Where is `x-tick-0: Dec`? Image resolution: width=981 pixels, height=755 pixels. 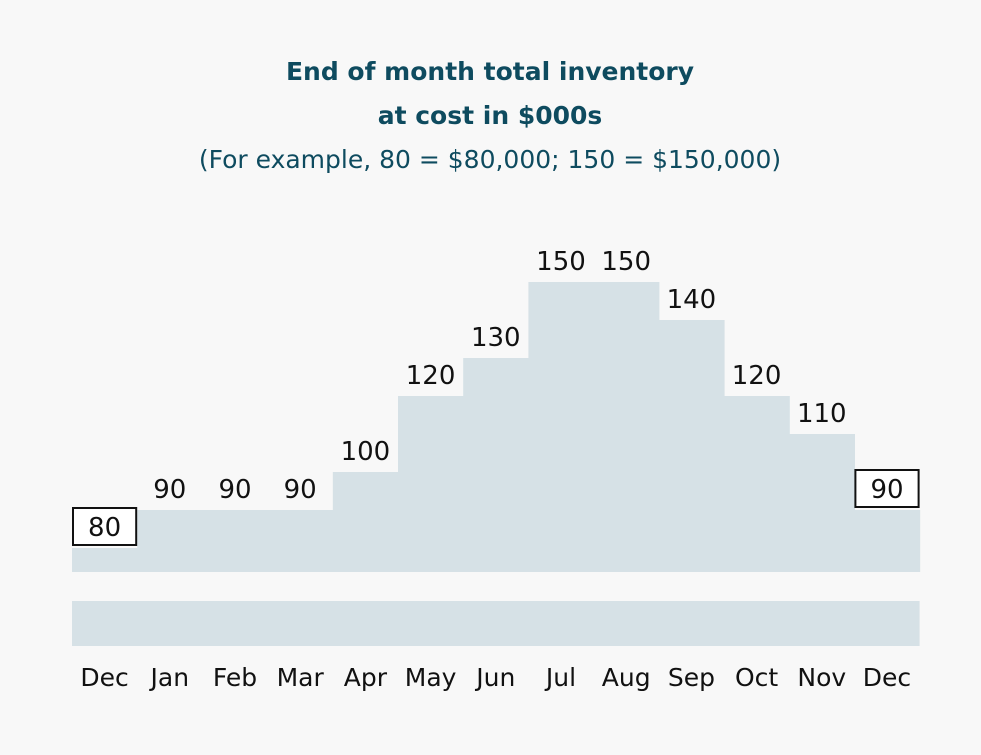 x-tick-0: Dec is located at coordinates (104, 677).